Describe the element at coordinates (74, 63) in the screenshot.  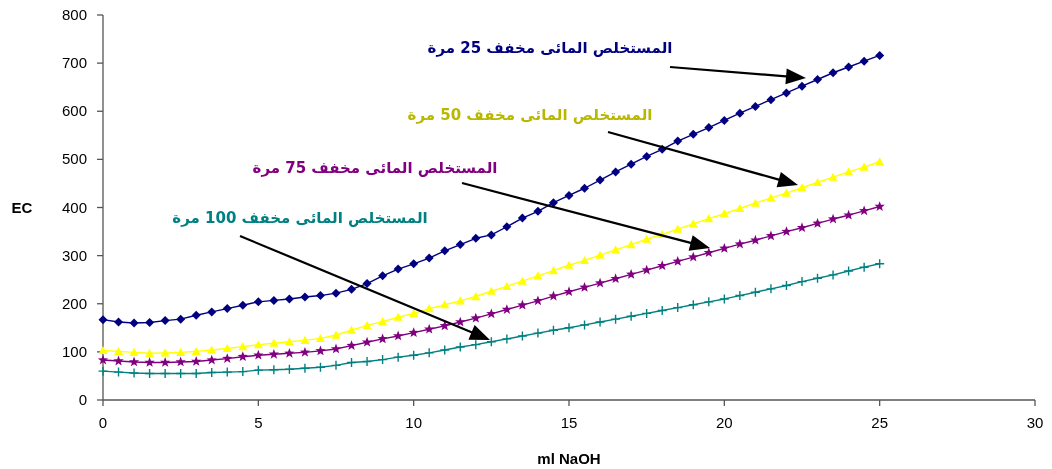
I see `y-tick-label: 700` at that location.